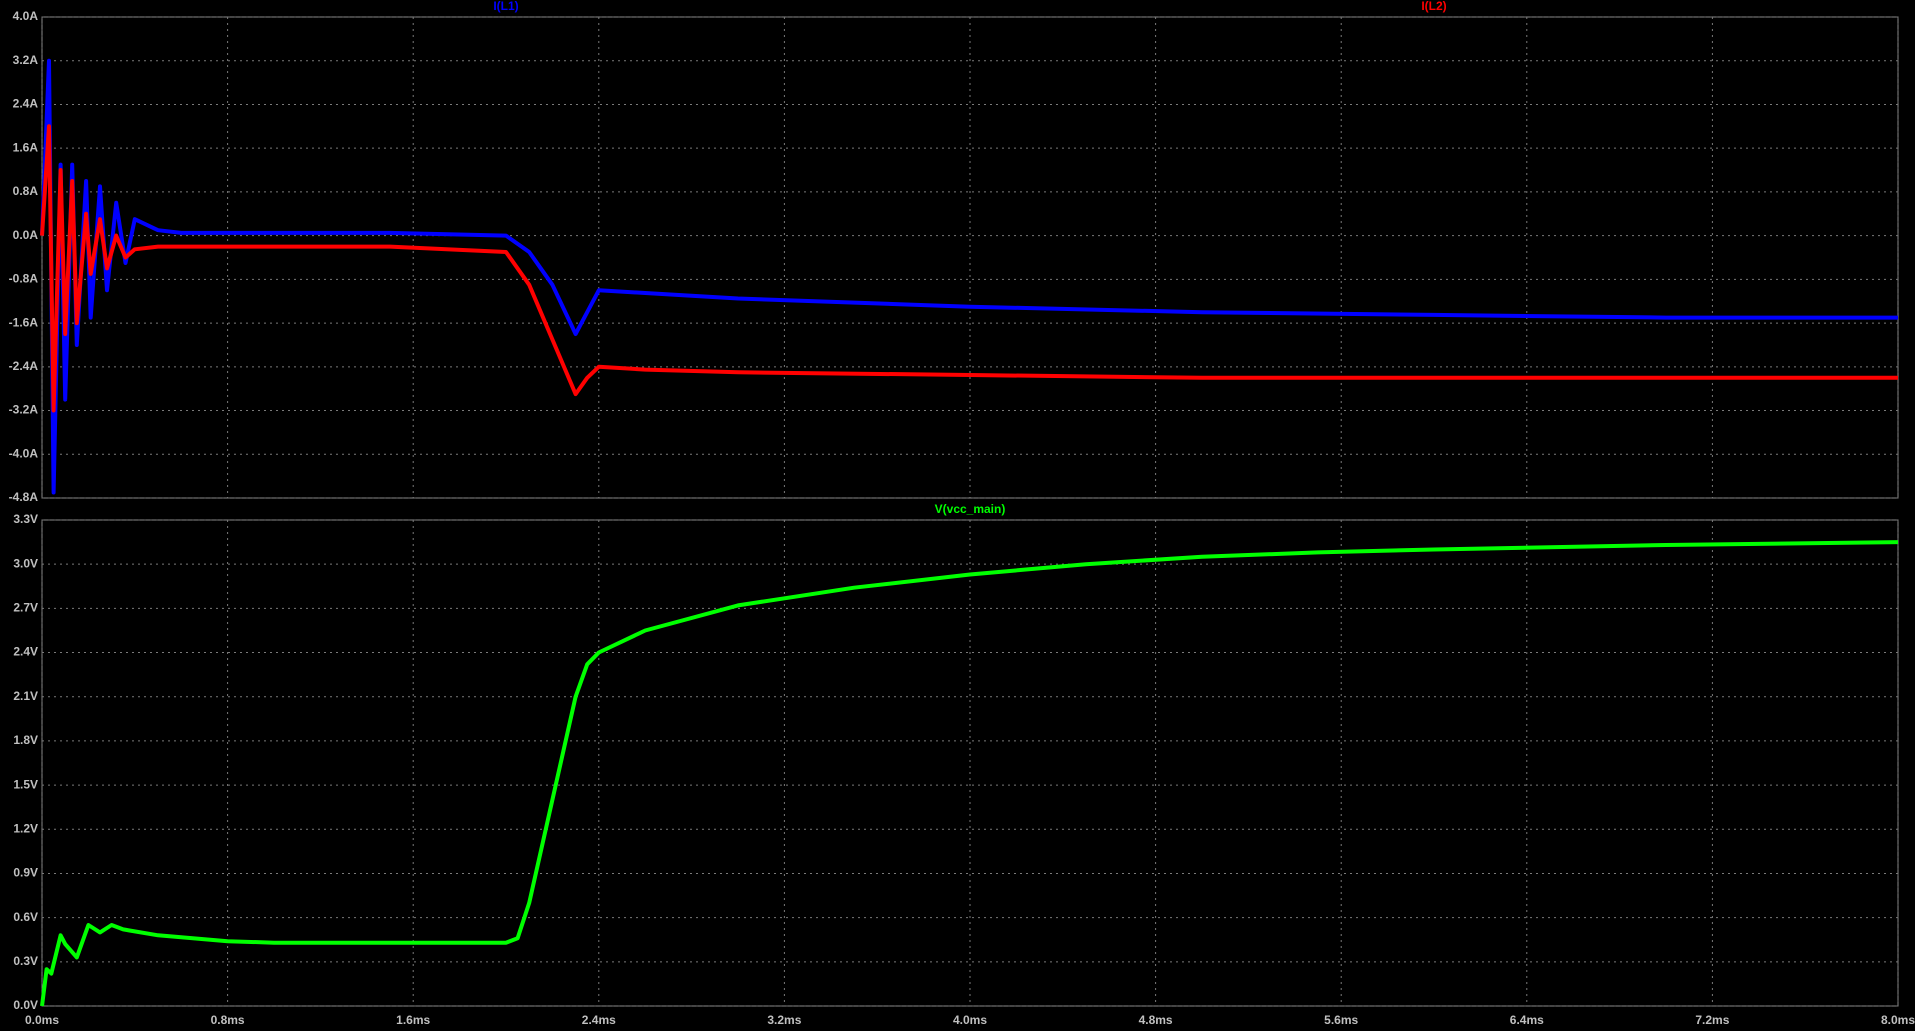  What do you see at coordinates (25, 696) in the screenshot?
I see `y-tick-label: 2.1V` at bounding box center [25, 696].